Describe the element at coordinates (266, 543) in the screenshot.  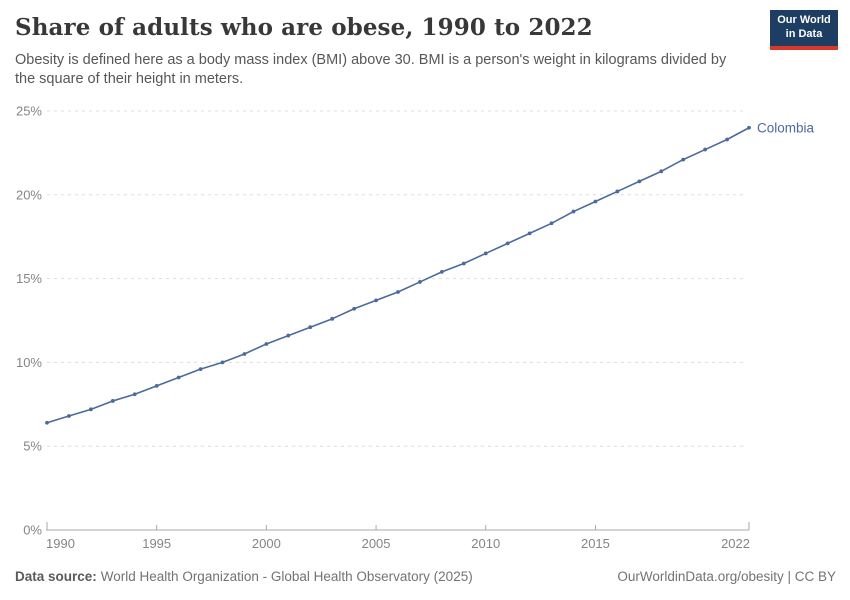
I see `x-axis-label-2000: 2000` at that location.